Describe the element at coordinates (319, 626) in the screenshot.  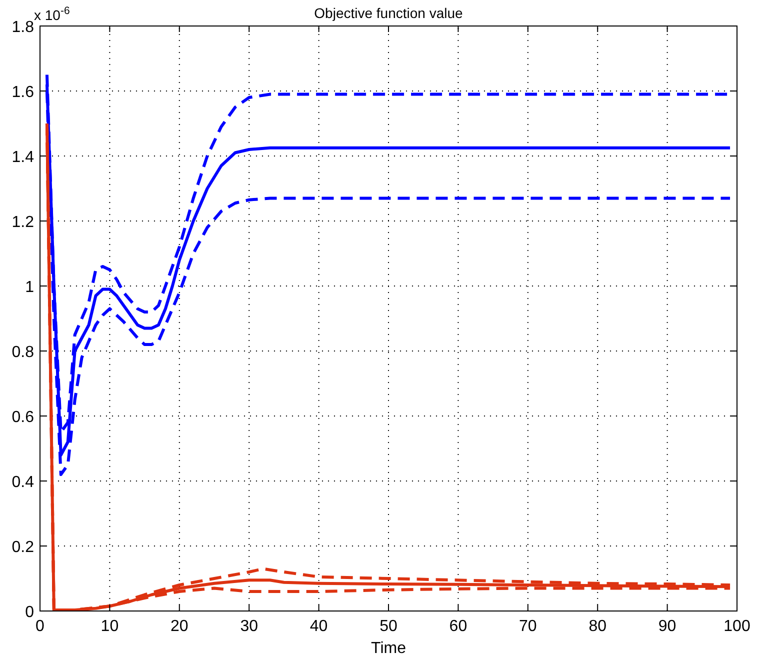
I see `x-tick-label: 40` at that location.